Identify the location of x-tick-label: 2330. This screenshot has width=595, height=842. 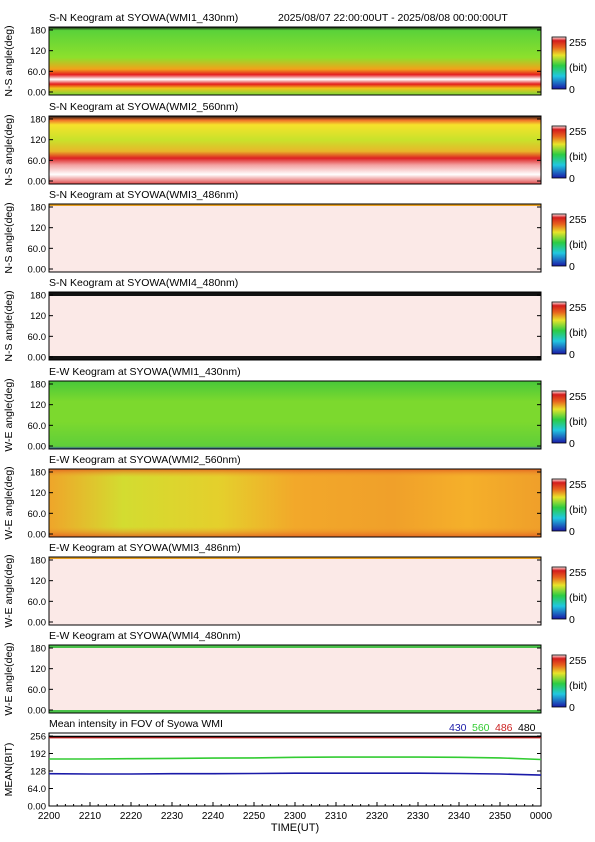
(418, 816).